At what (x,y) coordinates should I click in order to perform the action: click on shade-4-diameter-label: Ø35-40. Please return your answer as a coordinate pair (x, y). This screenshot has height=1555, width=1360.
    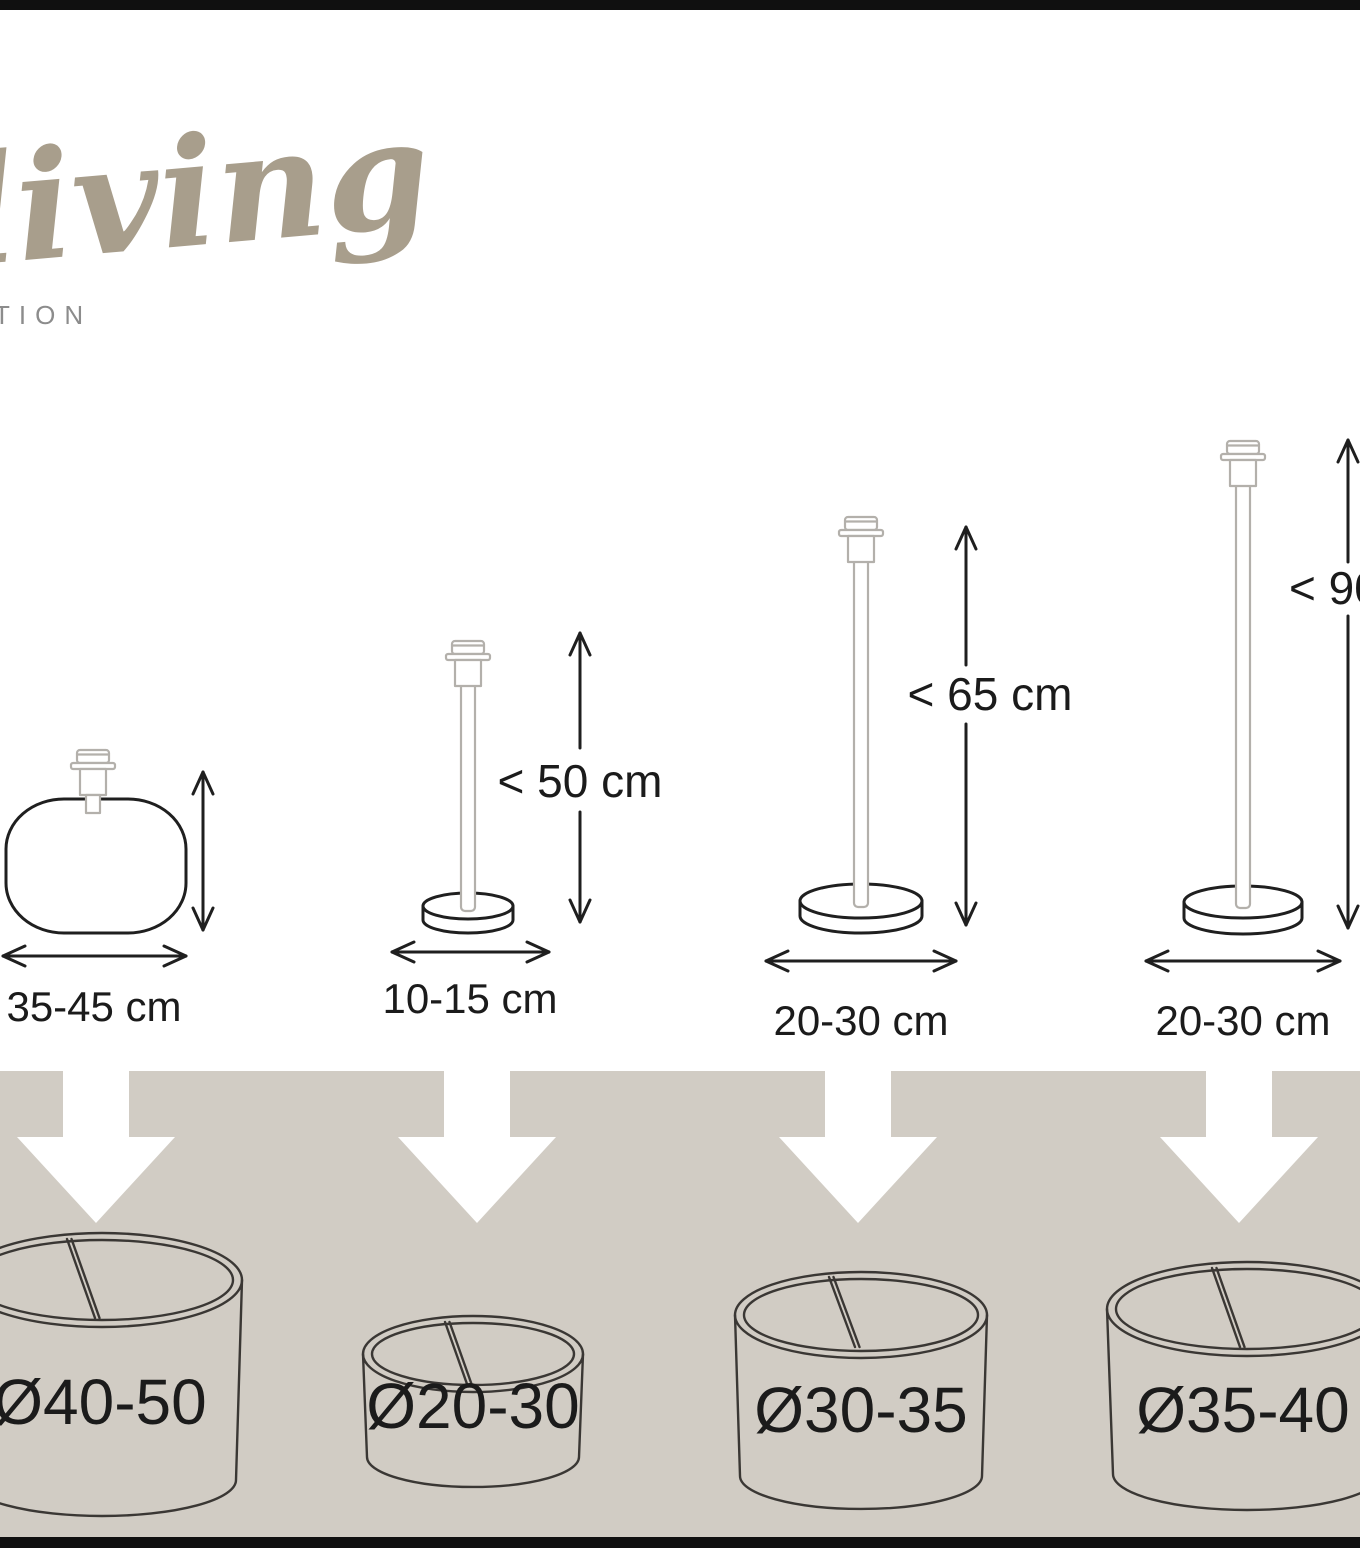
    Looking at the image, I should click on (1243, 1410).